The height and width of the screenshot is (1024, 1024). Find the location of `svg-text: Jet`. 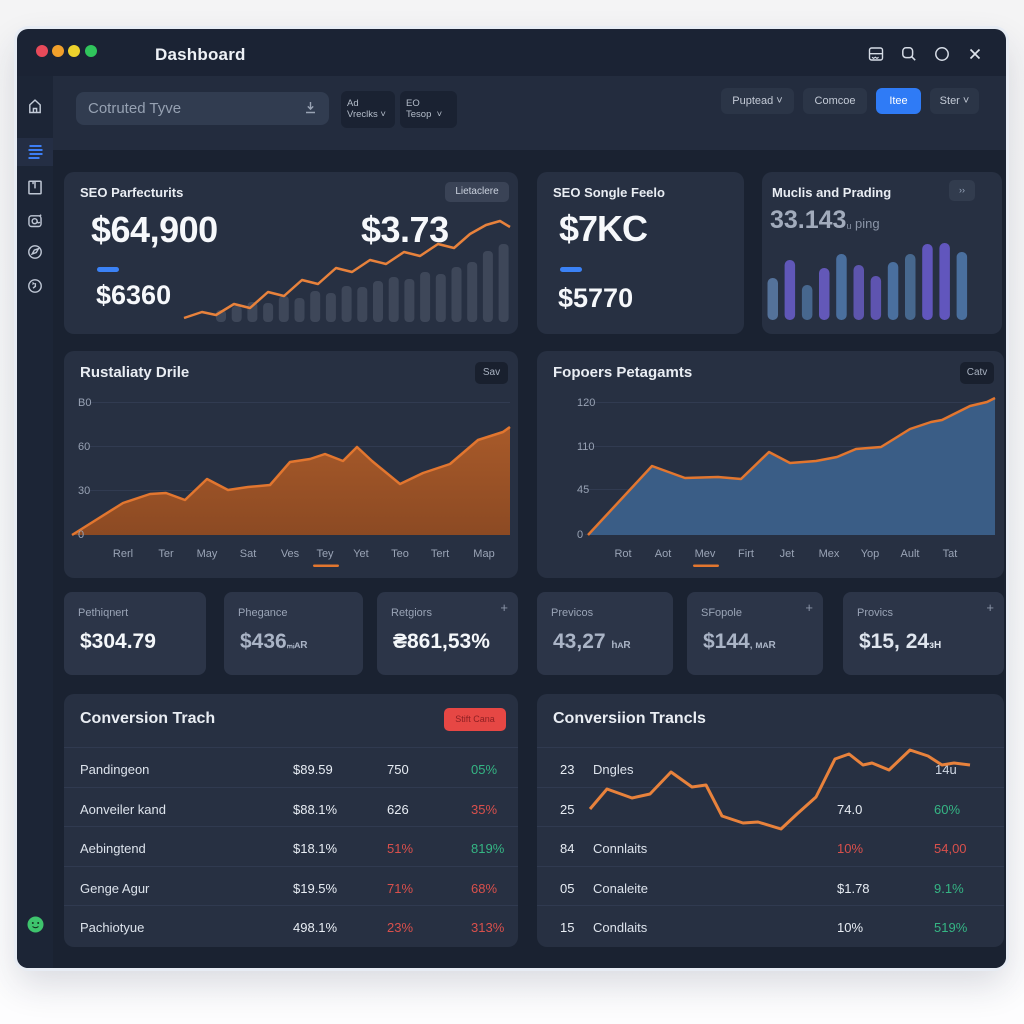

svg-text: Jet is located at coordinates (787, 554).